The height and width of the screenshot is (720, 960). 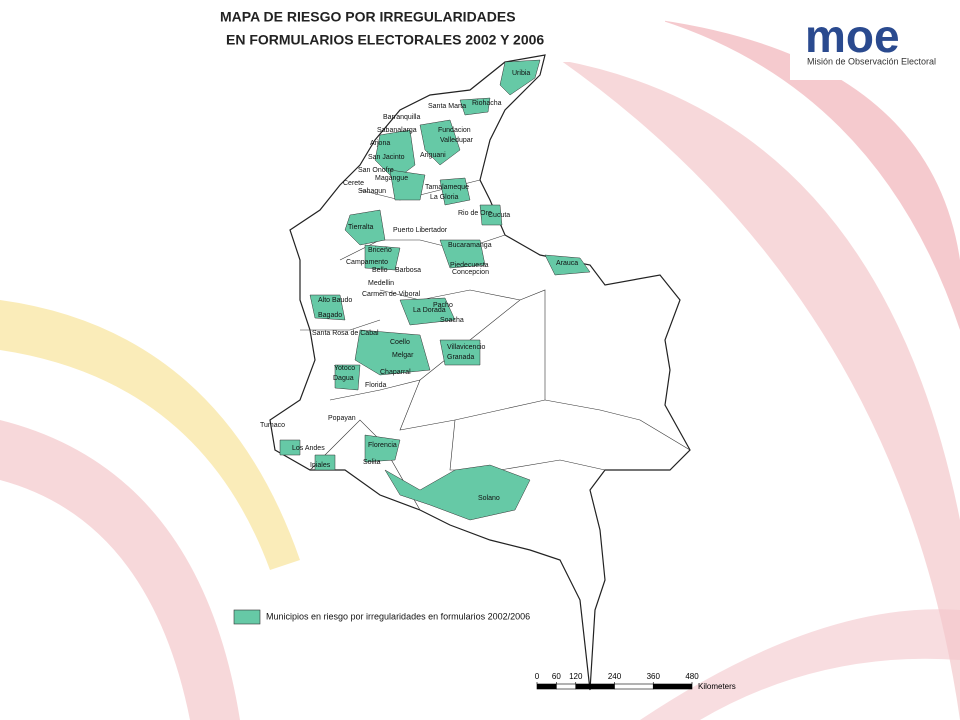 I want to click on place-label: Los Andes, so click(x=308, y=448).